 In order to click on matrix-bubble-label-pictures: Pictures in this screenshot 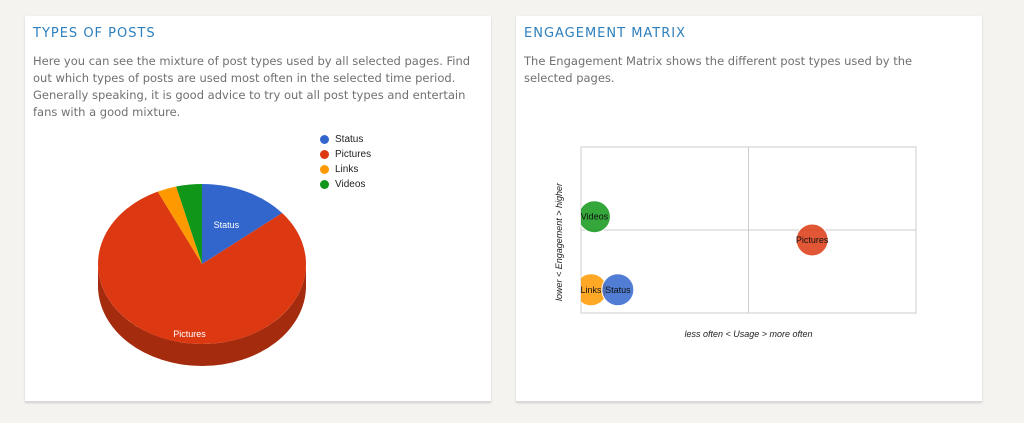, I will do `click(812, 240)`.